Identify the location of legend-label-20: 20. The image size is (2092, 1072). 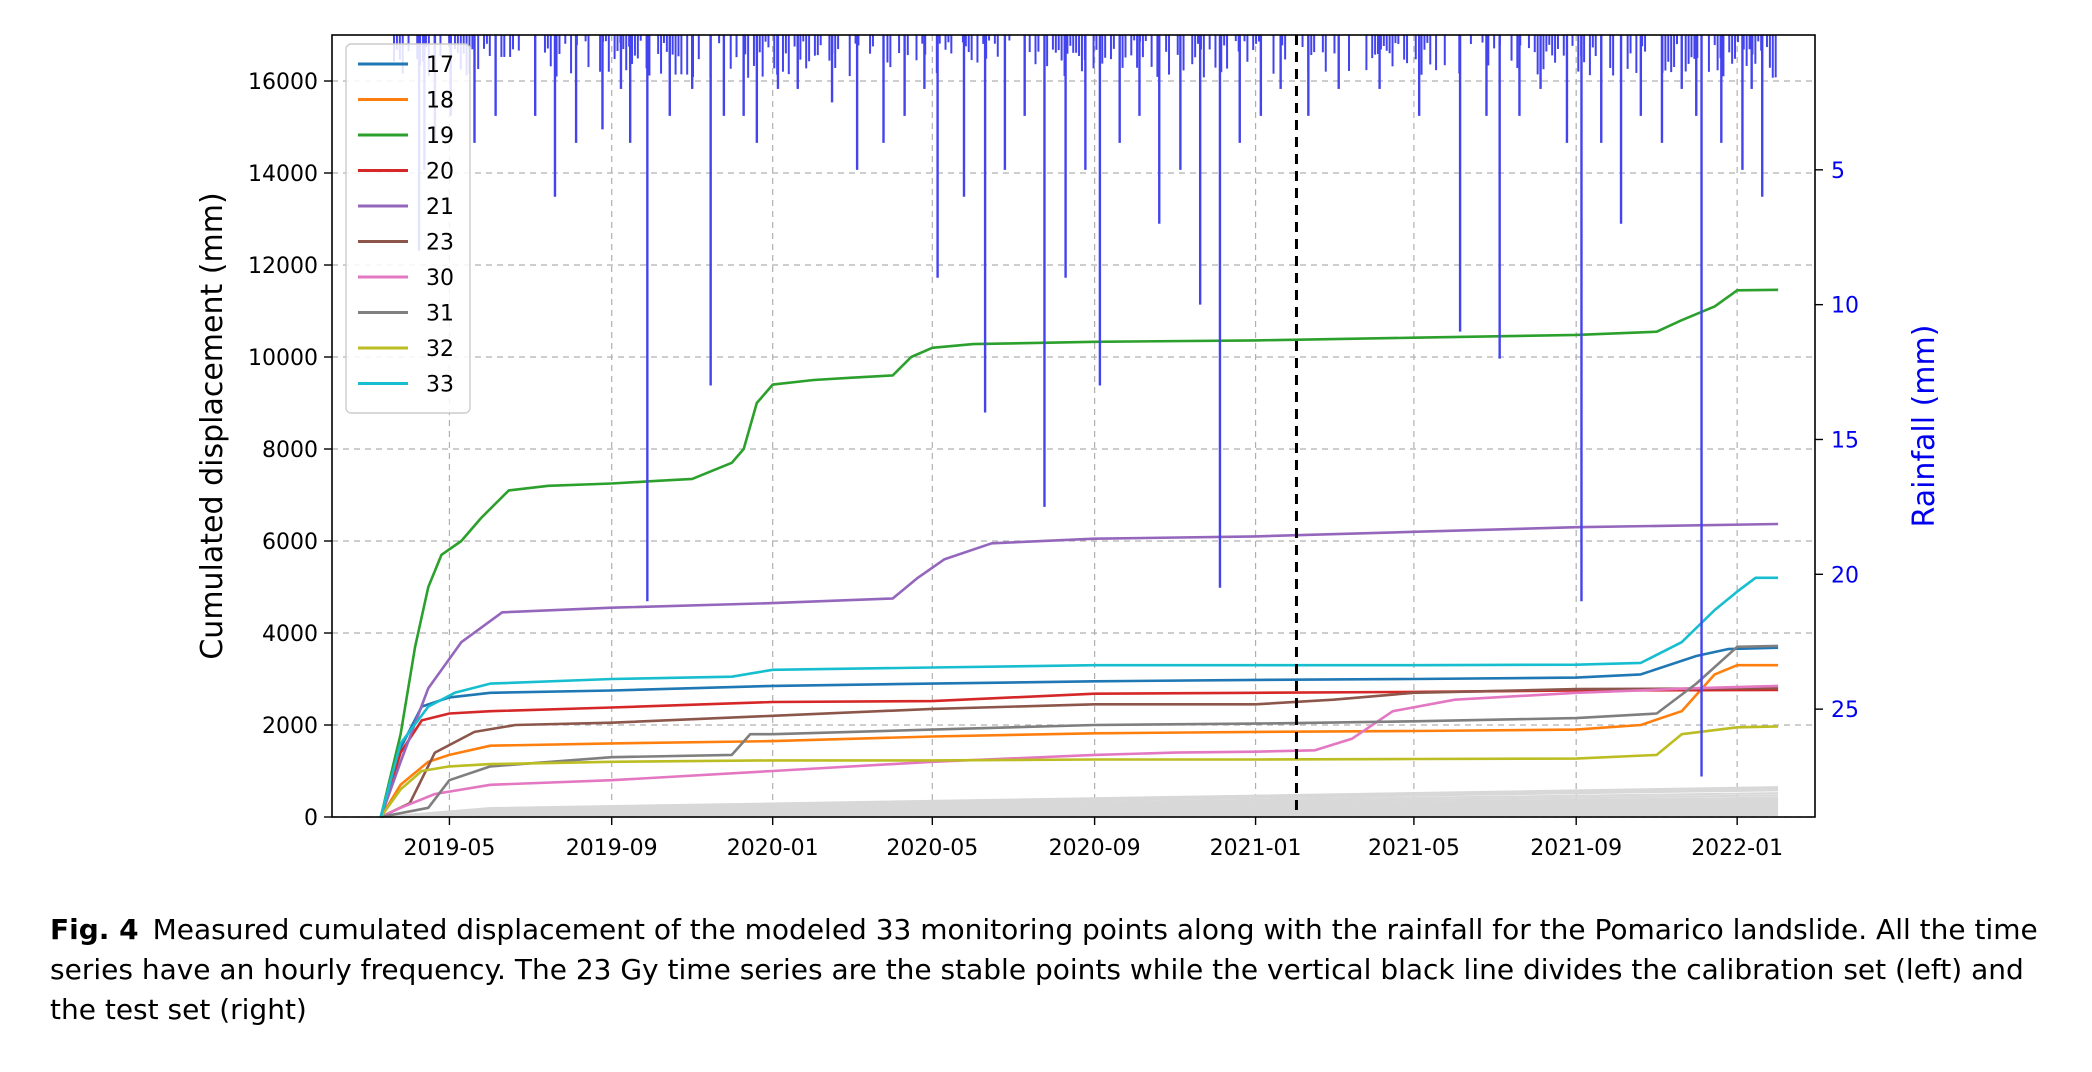
(440, 172).